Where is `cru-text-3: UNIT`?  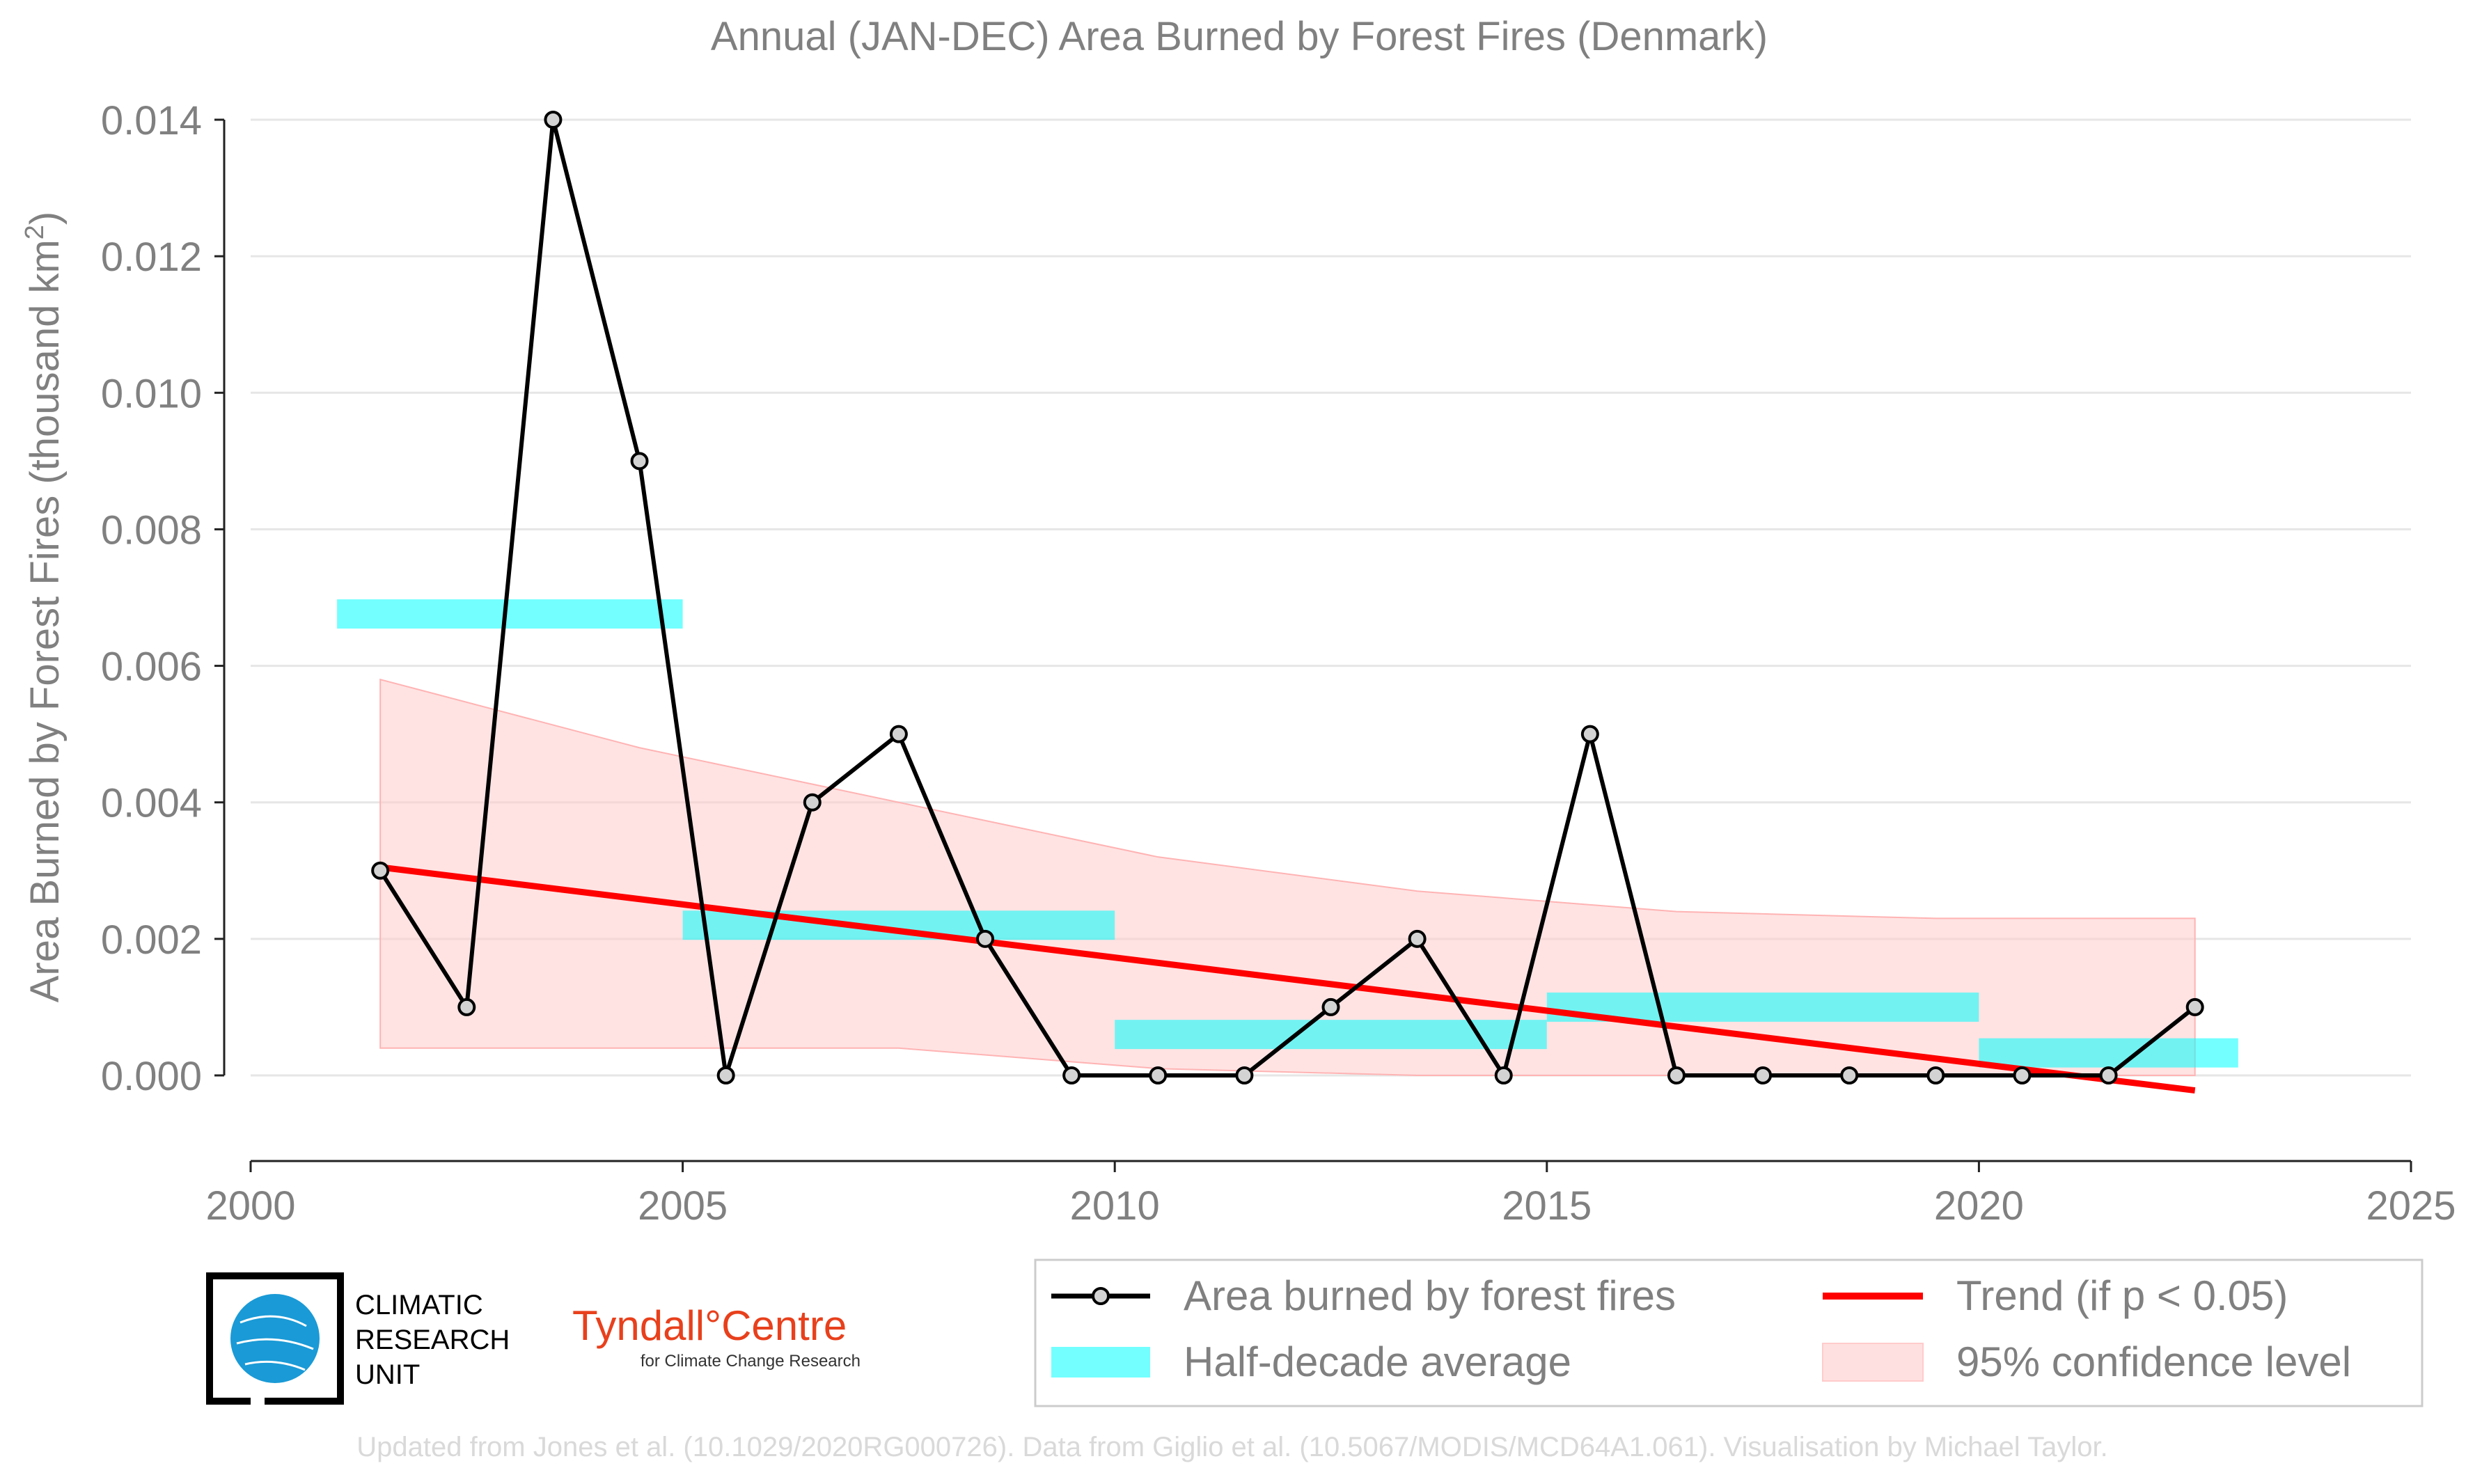
cru-text-3: UNIT is located at coordinates (387, 1374).